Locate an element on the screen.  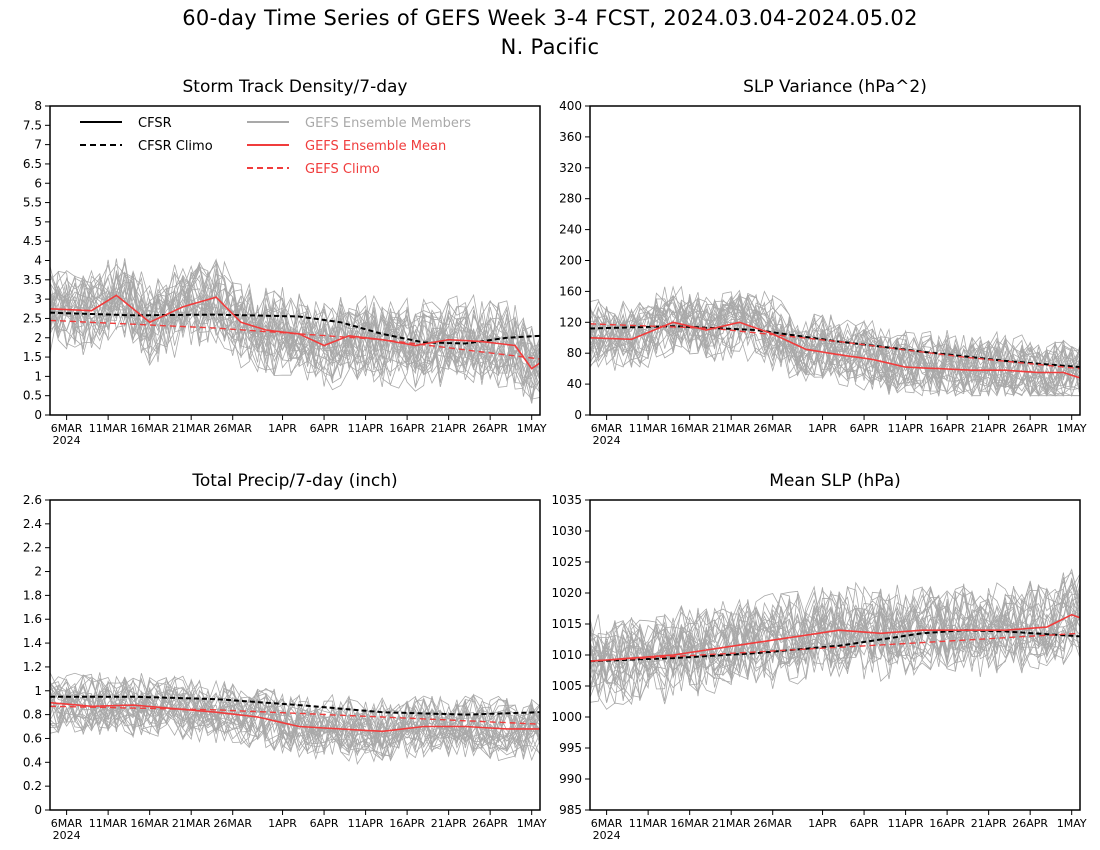
ensemble-members is located at coordinates (295, 718).